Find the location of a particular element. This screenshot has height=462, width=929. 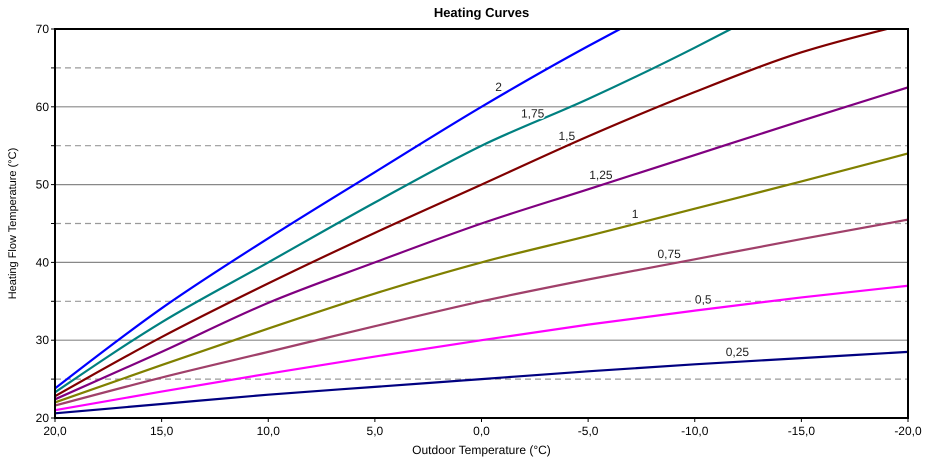

series-label: 0,25 is located at coordinates (738, 351).